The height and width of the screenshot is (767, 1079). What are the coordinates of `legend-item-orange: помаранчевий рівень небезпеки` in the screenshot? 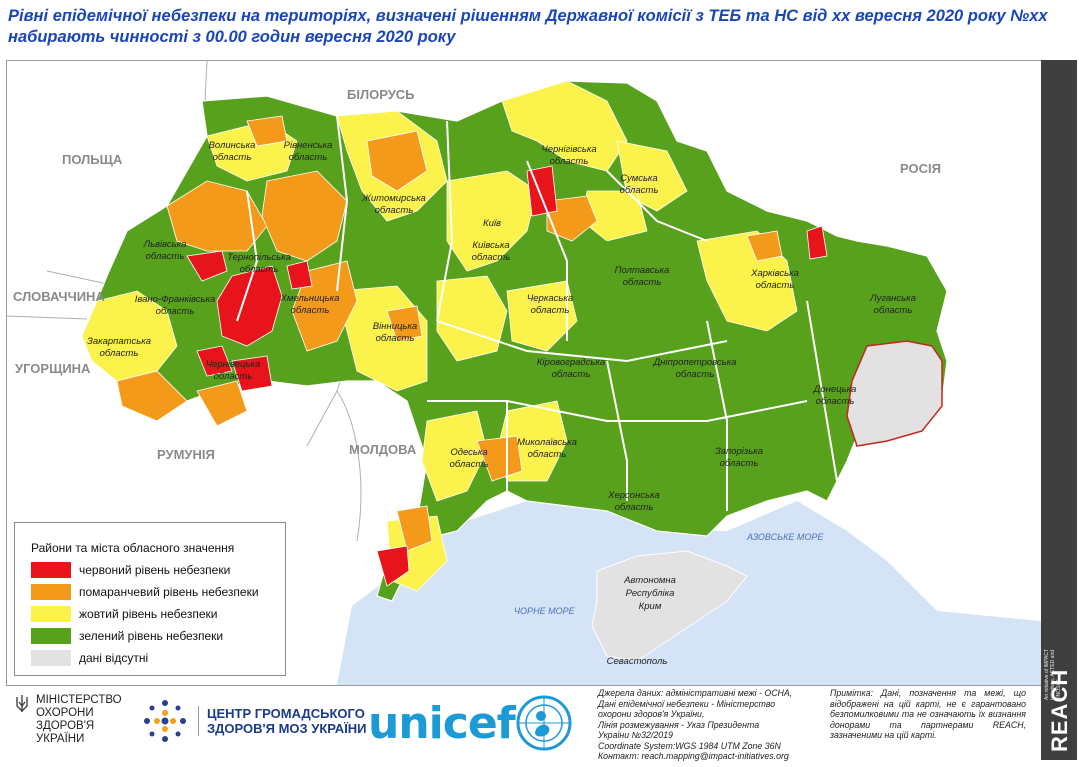 It's located at (145, 592).